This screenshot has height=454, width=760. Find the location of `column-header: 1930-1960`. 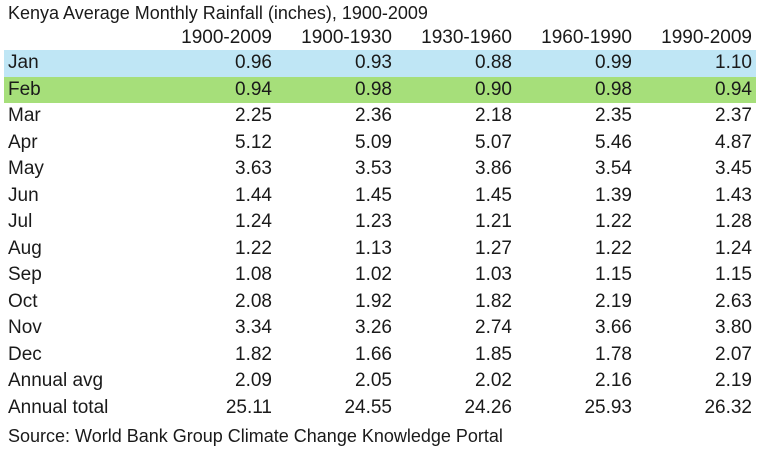

column-header: 1930-1960 is located at coordinates (466, 37).